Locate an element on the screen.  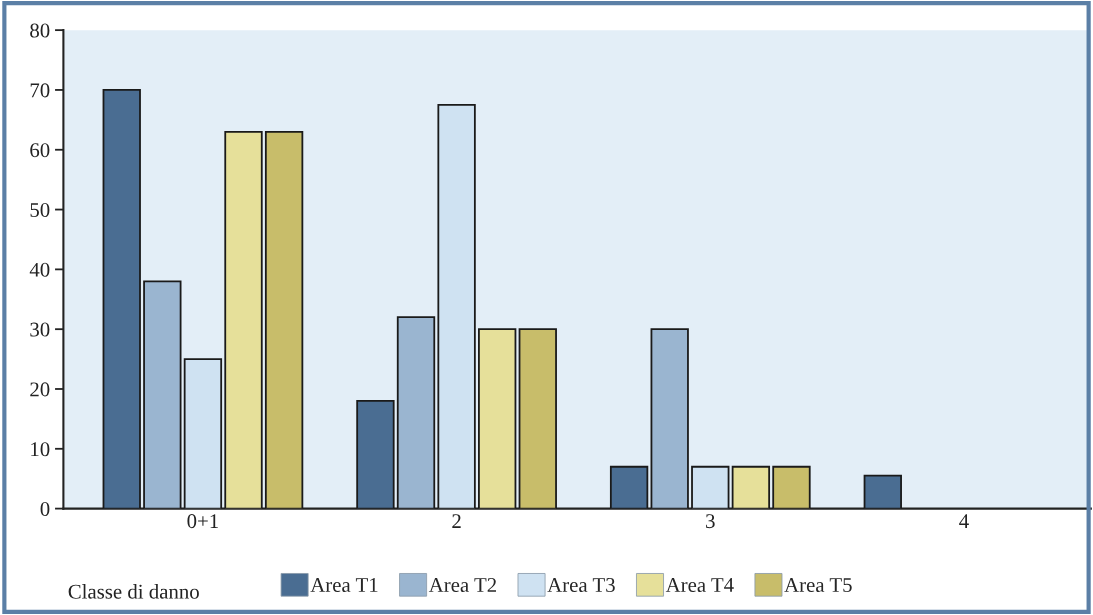
y-tick-label: 10 is located at coordinates (40, 449).